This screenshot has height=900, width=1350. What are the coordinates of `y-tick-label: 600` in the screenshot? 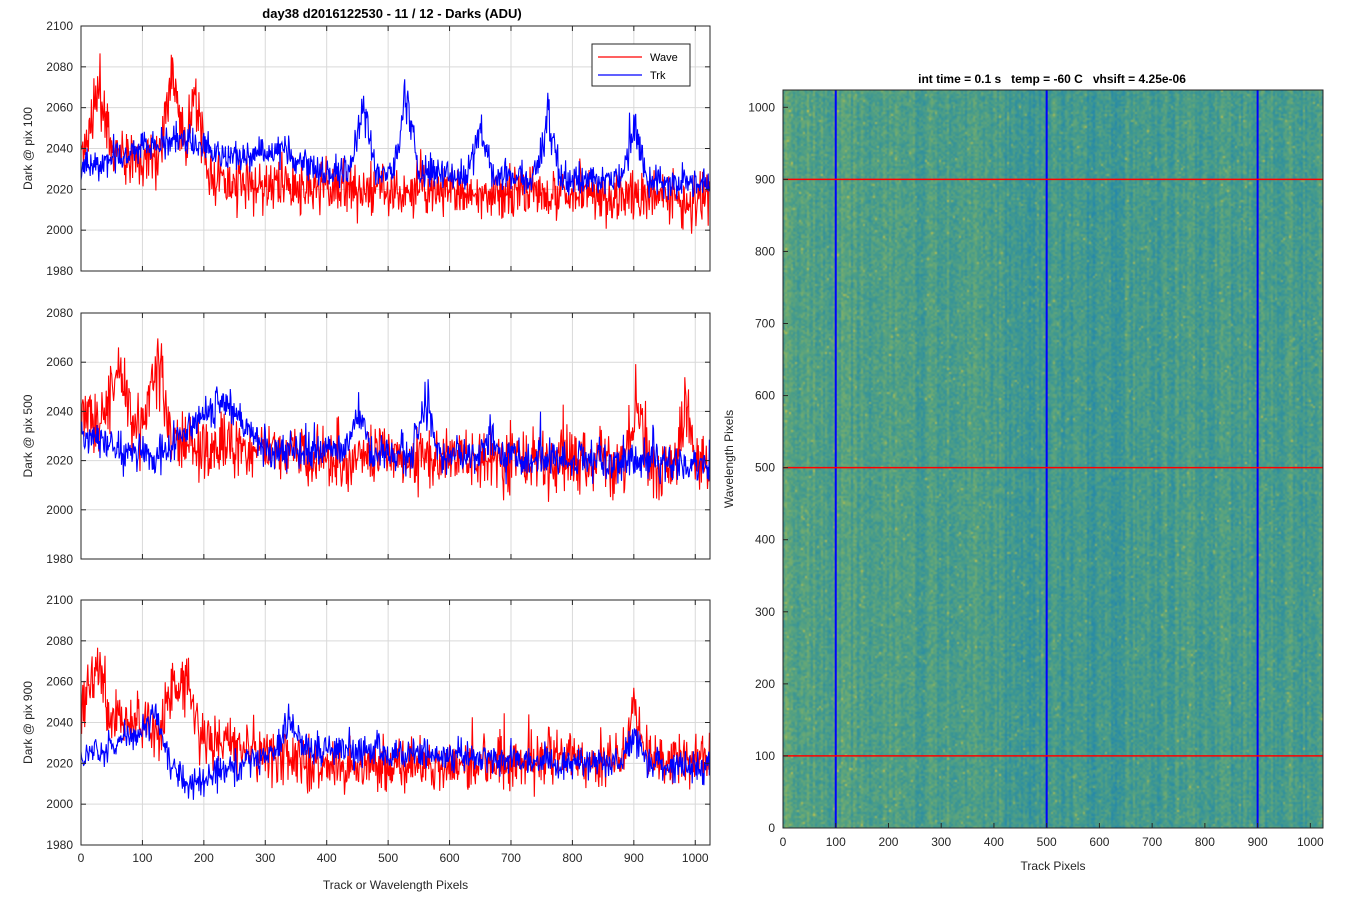 It's located at (765, 396).